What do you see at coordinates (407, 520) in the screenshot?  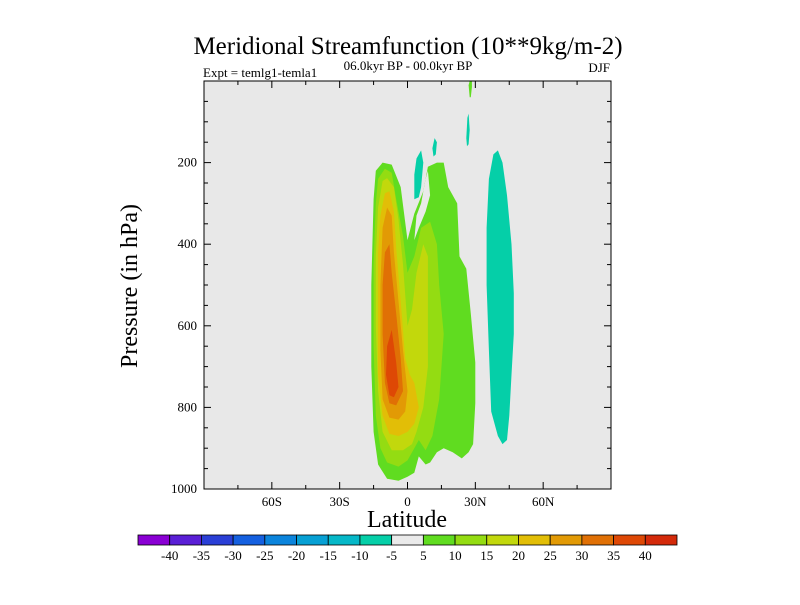 I see `x-axis-label: Latitude` at bounding box center [407, 520].